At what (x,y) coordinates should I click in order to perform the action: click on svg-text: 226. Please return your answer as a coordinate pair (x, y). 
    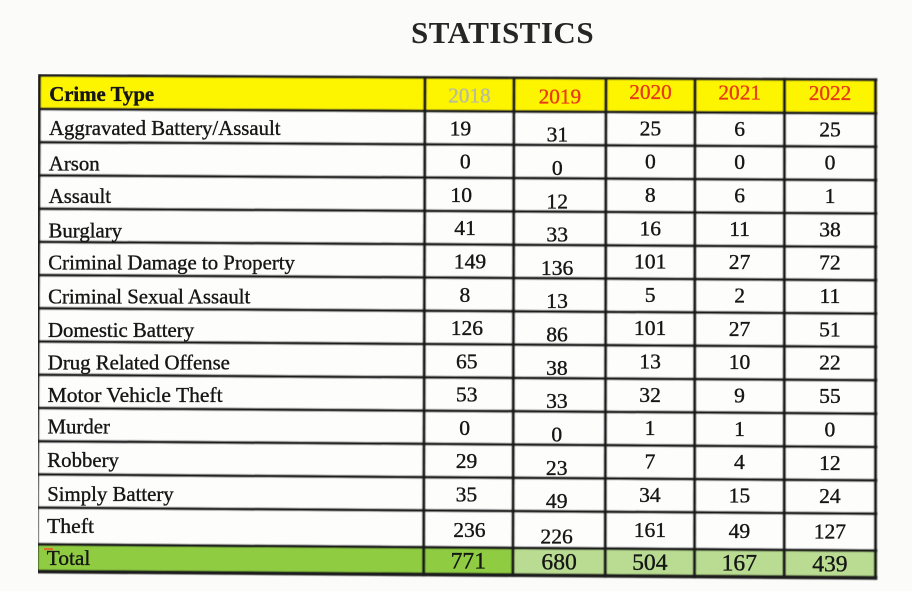
    Looking at the image, I should click on (556, 536).